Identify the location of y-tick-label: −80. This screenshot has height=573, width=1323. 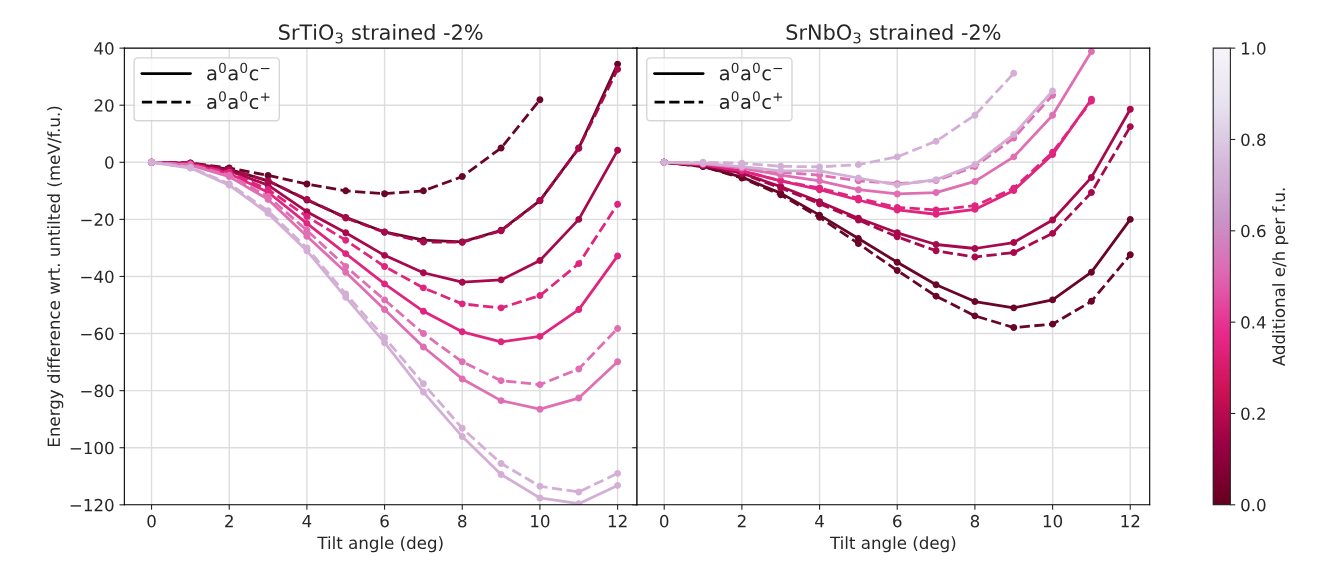
(97, 391).